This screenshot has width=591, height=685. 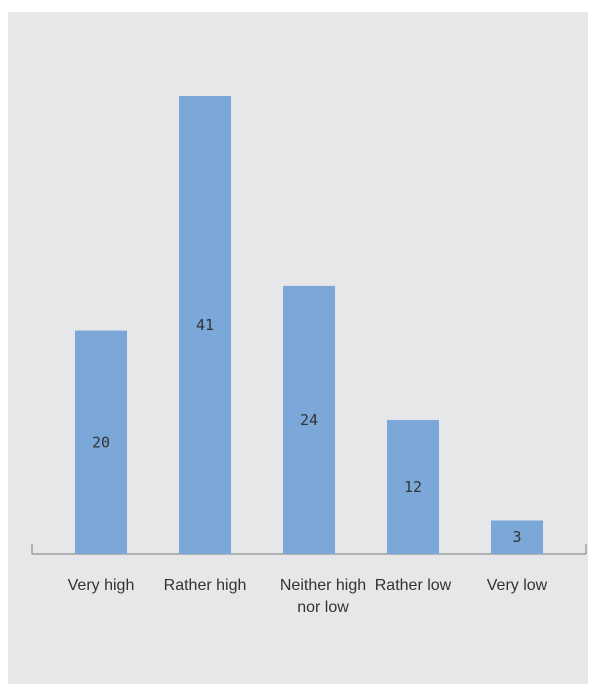 What do you see at coordinates (205, 585) in the screenshot?
I see `category-label-1: Rather high` at bounding box center [205, 585].